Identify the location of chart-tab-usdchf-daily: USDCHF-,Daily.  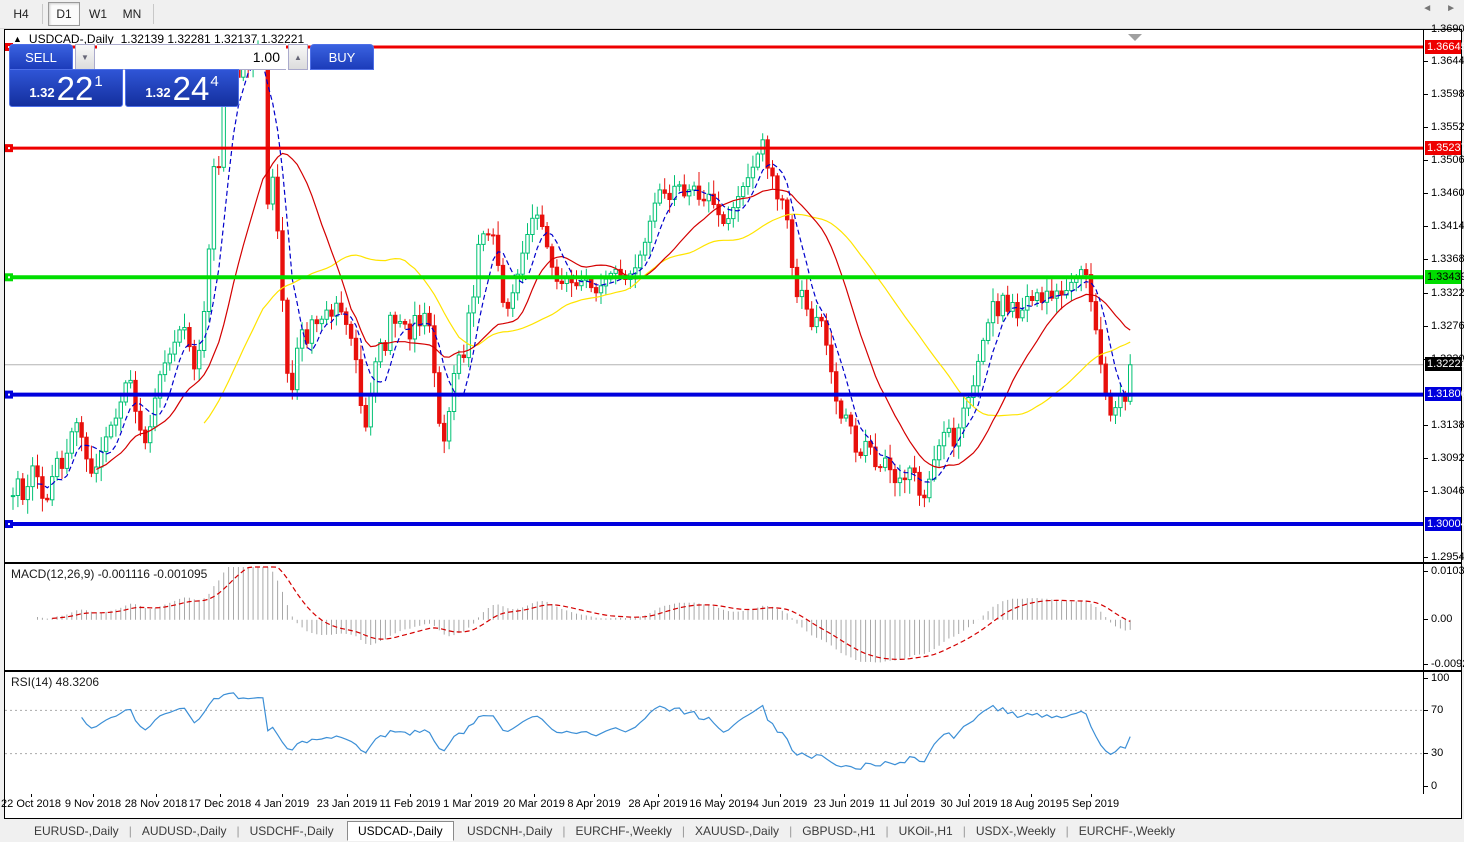
(291, 831).